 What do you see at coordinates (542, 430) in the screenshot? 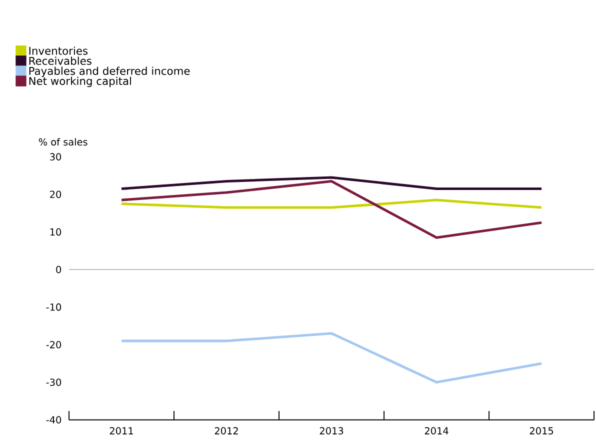
I see `x-tick-label: 2015` at bounding box center [542, 430].